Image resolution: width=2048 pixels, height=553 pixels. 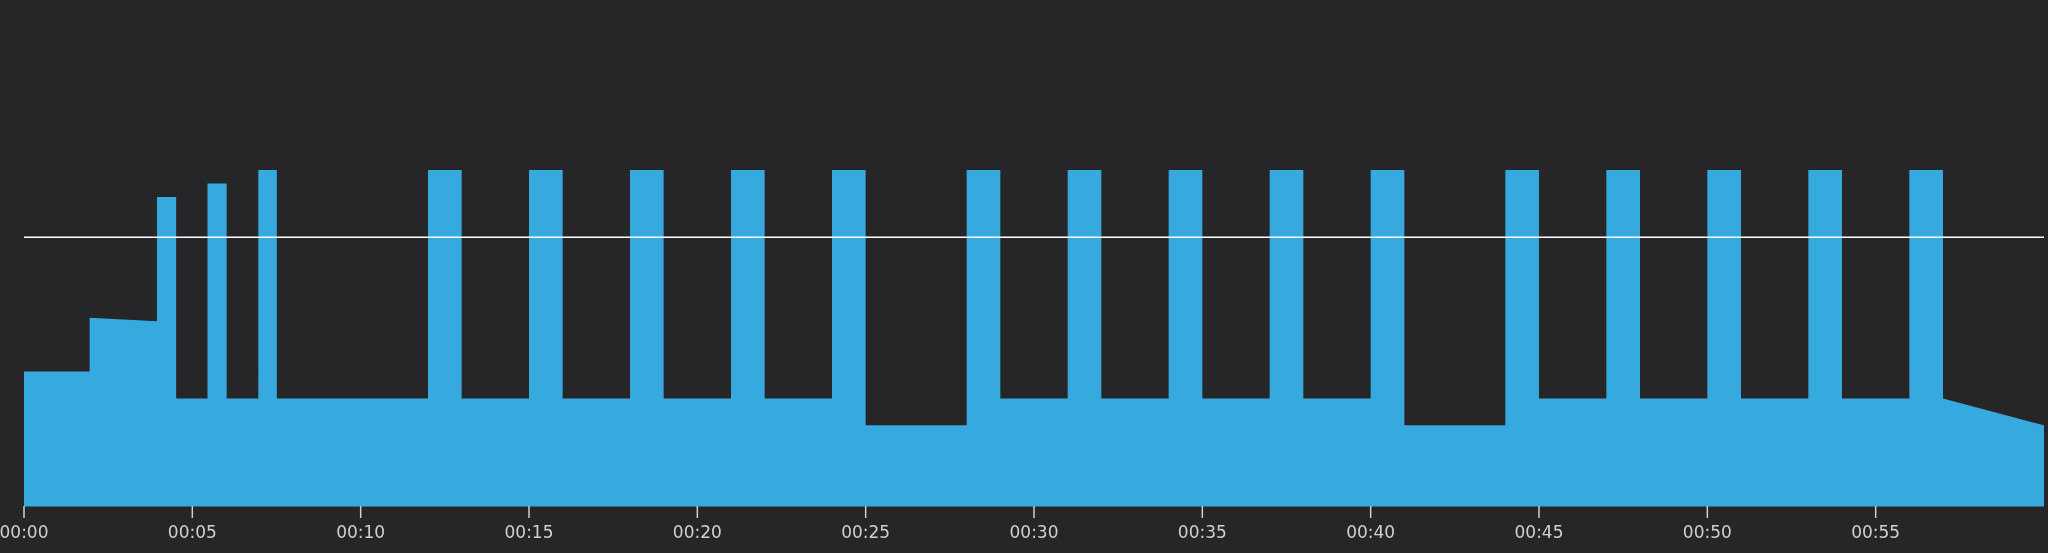 What do you see at coordinates (1876, 532) in the screenshot?
I see `x-tick-label: 00:55` at bounding box center [1876, 532].